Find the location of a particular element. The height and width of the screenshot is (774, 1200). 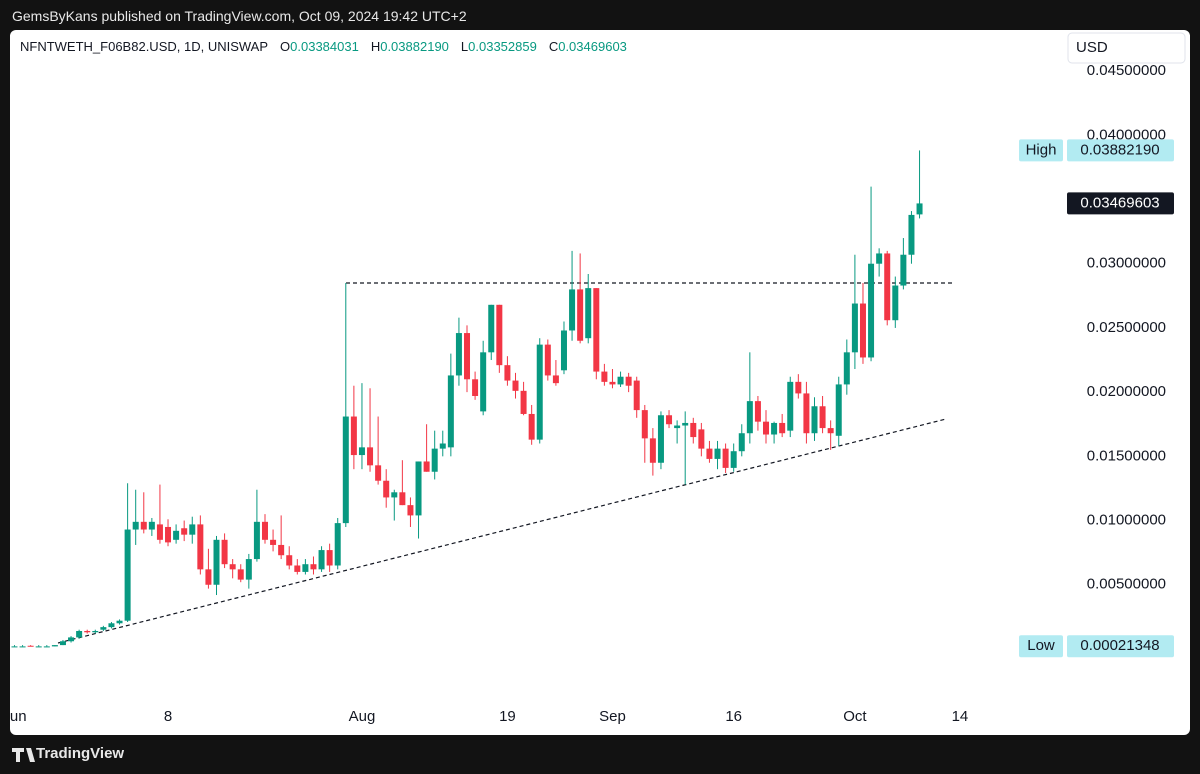

legend-text: H is located at coordinates (375, 46).